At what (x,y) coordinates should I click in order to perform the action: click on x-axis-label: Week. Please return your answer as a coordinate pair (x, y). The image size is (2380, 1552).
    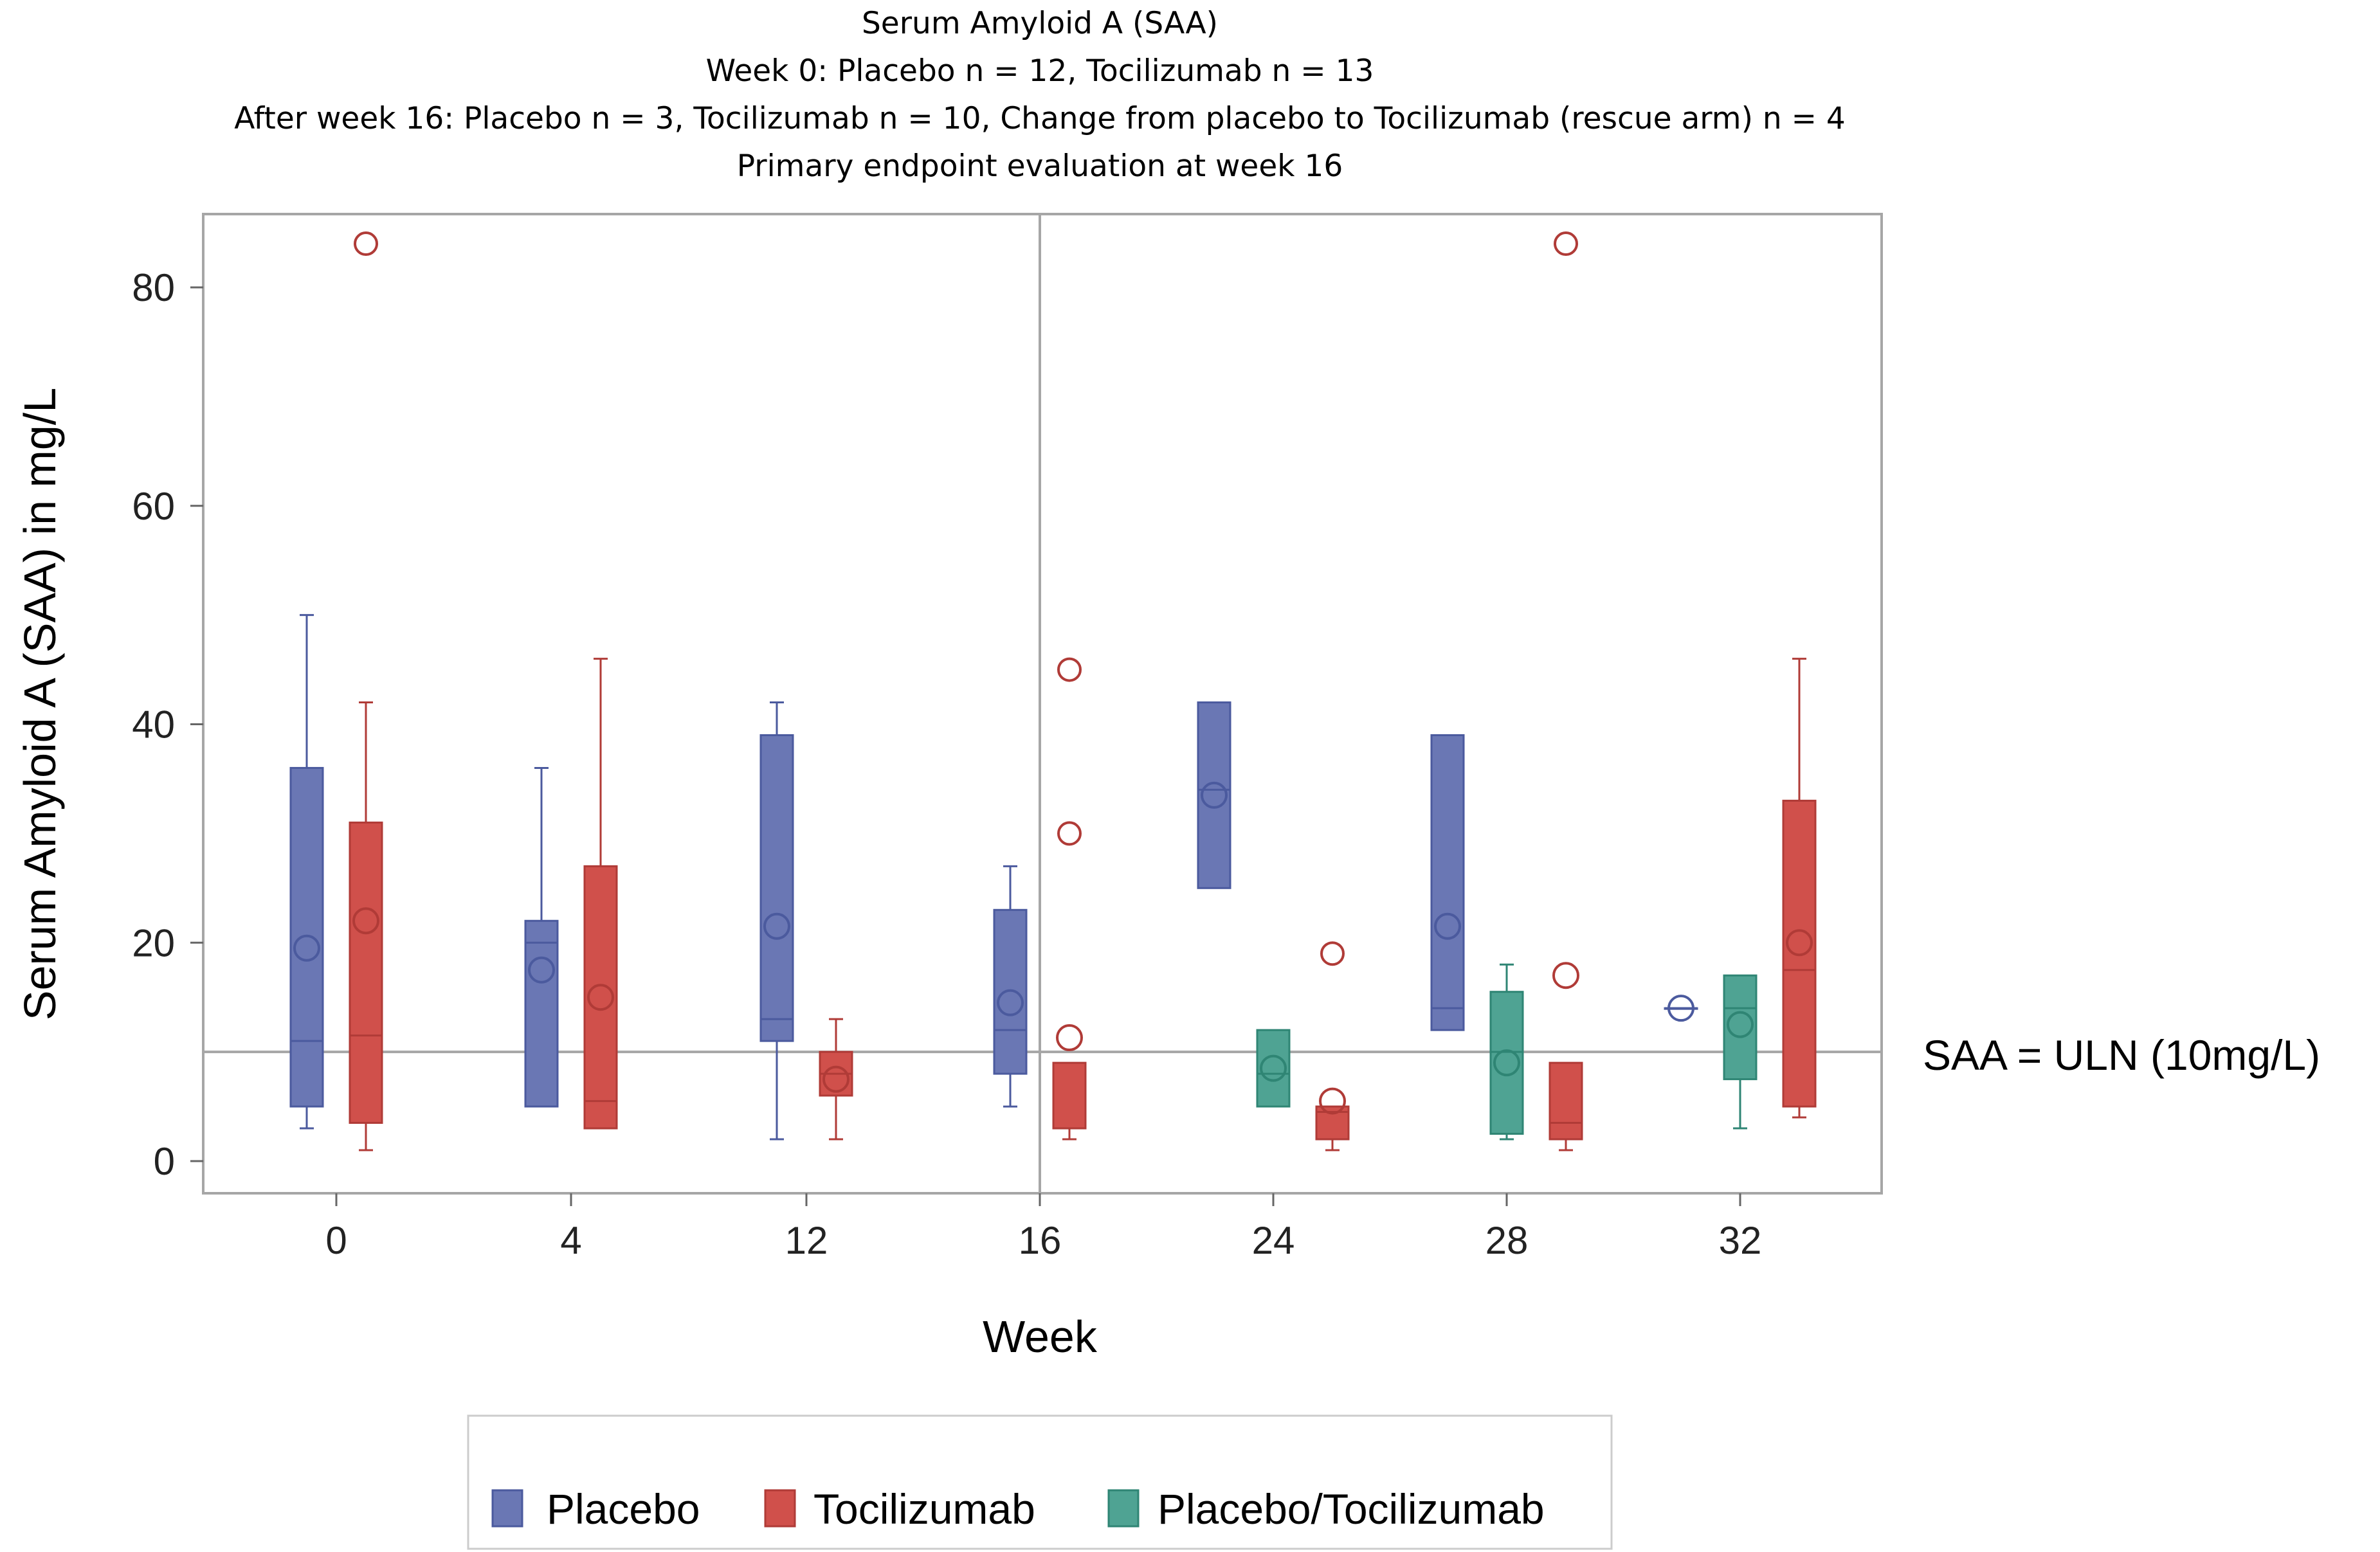
    Looking at the image, I should click on (1040, 1337).